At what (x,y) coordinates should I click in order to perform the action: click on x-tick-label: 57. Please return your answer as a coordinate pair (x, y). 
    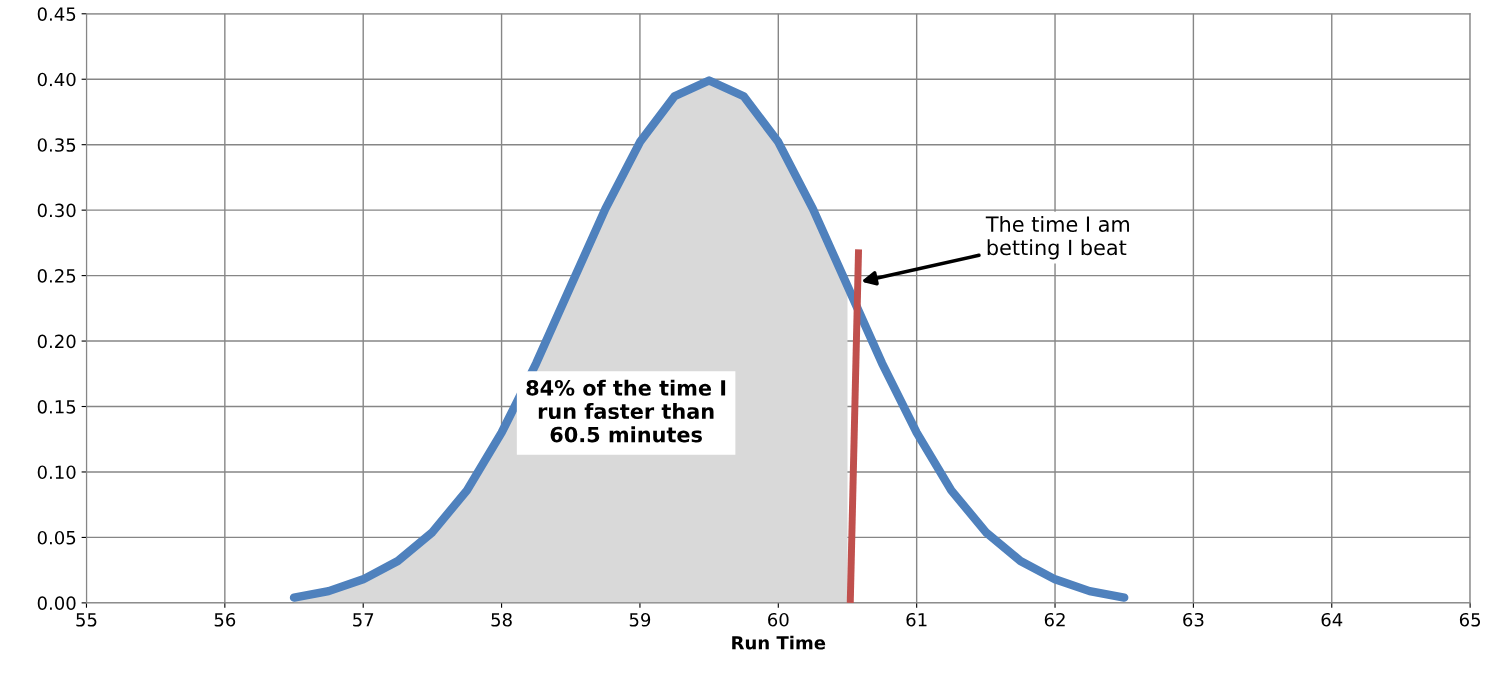
    Looking at the image, I should click on (363, 620).